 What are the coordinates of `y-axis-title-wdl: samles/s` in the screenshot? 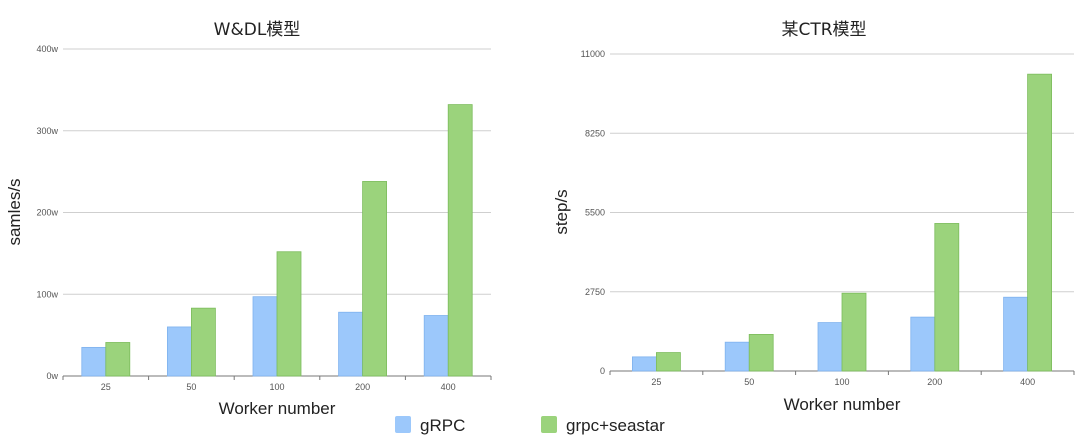 It's located at (14, 211).